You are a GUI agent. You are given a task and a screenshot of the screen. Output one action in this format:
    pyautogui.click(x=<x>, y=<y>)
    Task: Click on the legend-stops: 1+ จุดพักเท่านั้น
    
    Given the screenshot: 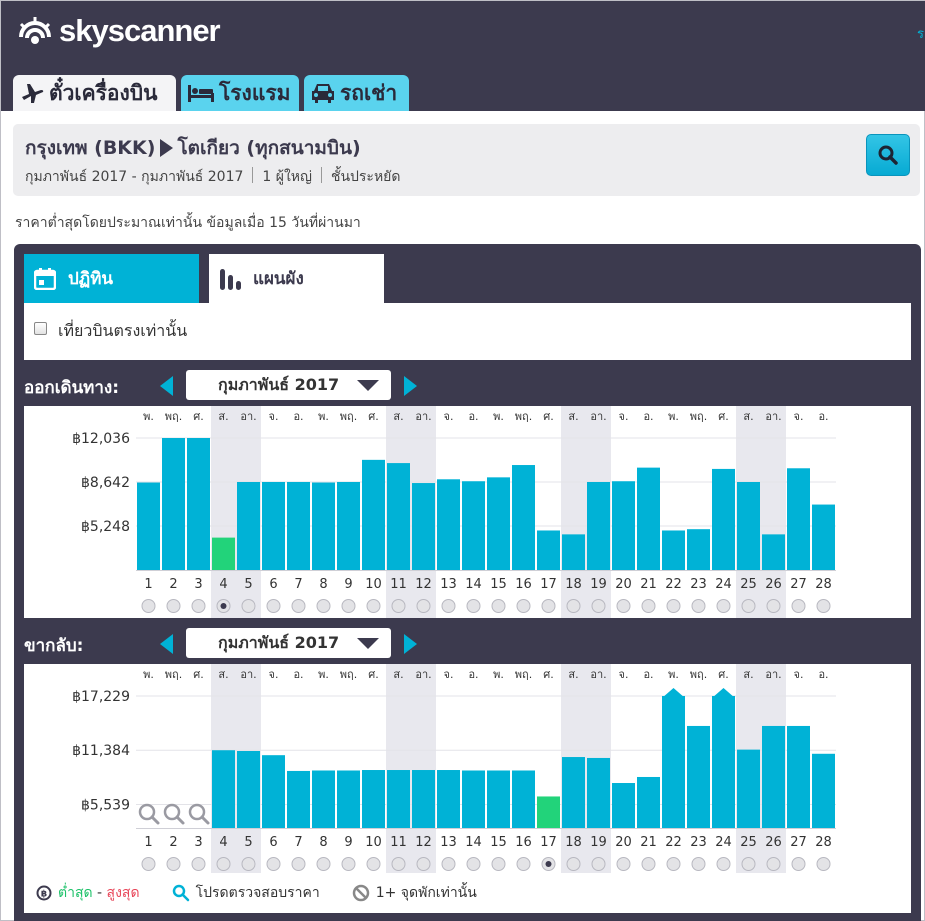 What is the action you would take?
    pyautogui.click(x=414, y=893)
    